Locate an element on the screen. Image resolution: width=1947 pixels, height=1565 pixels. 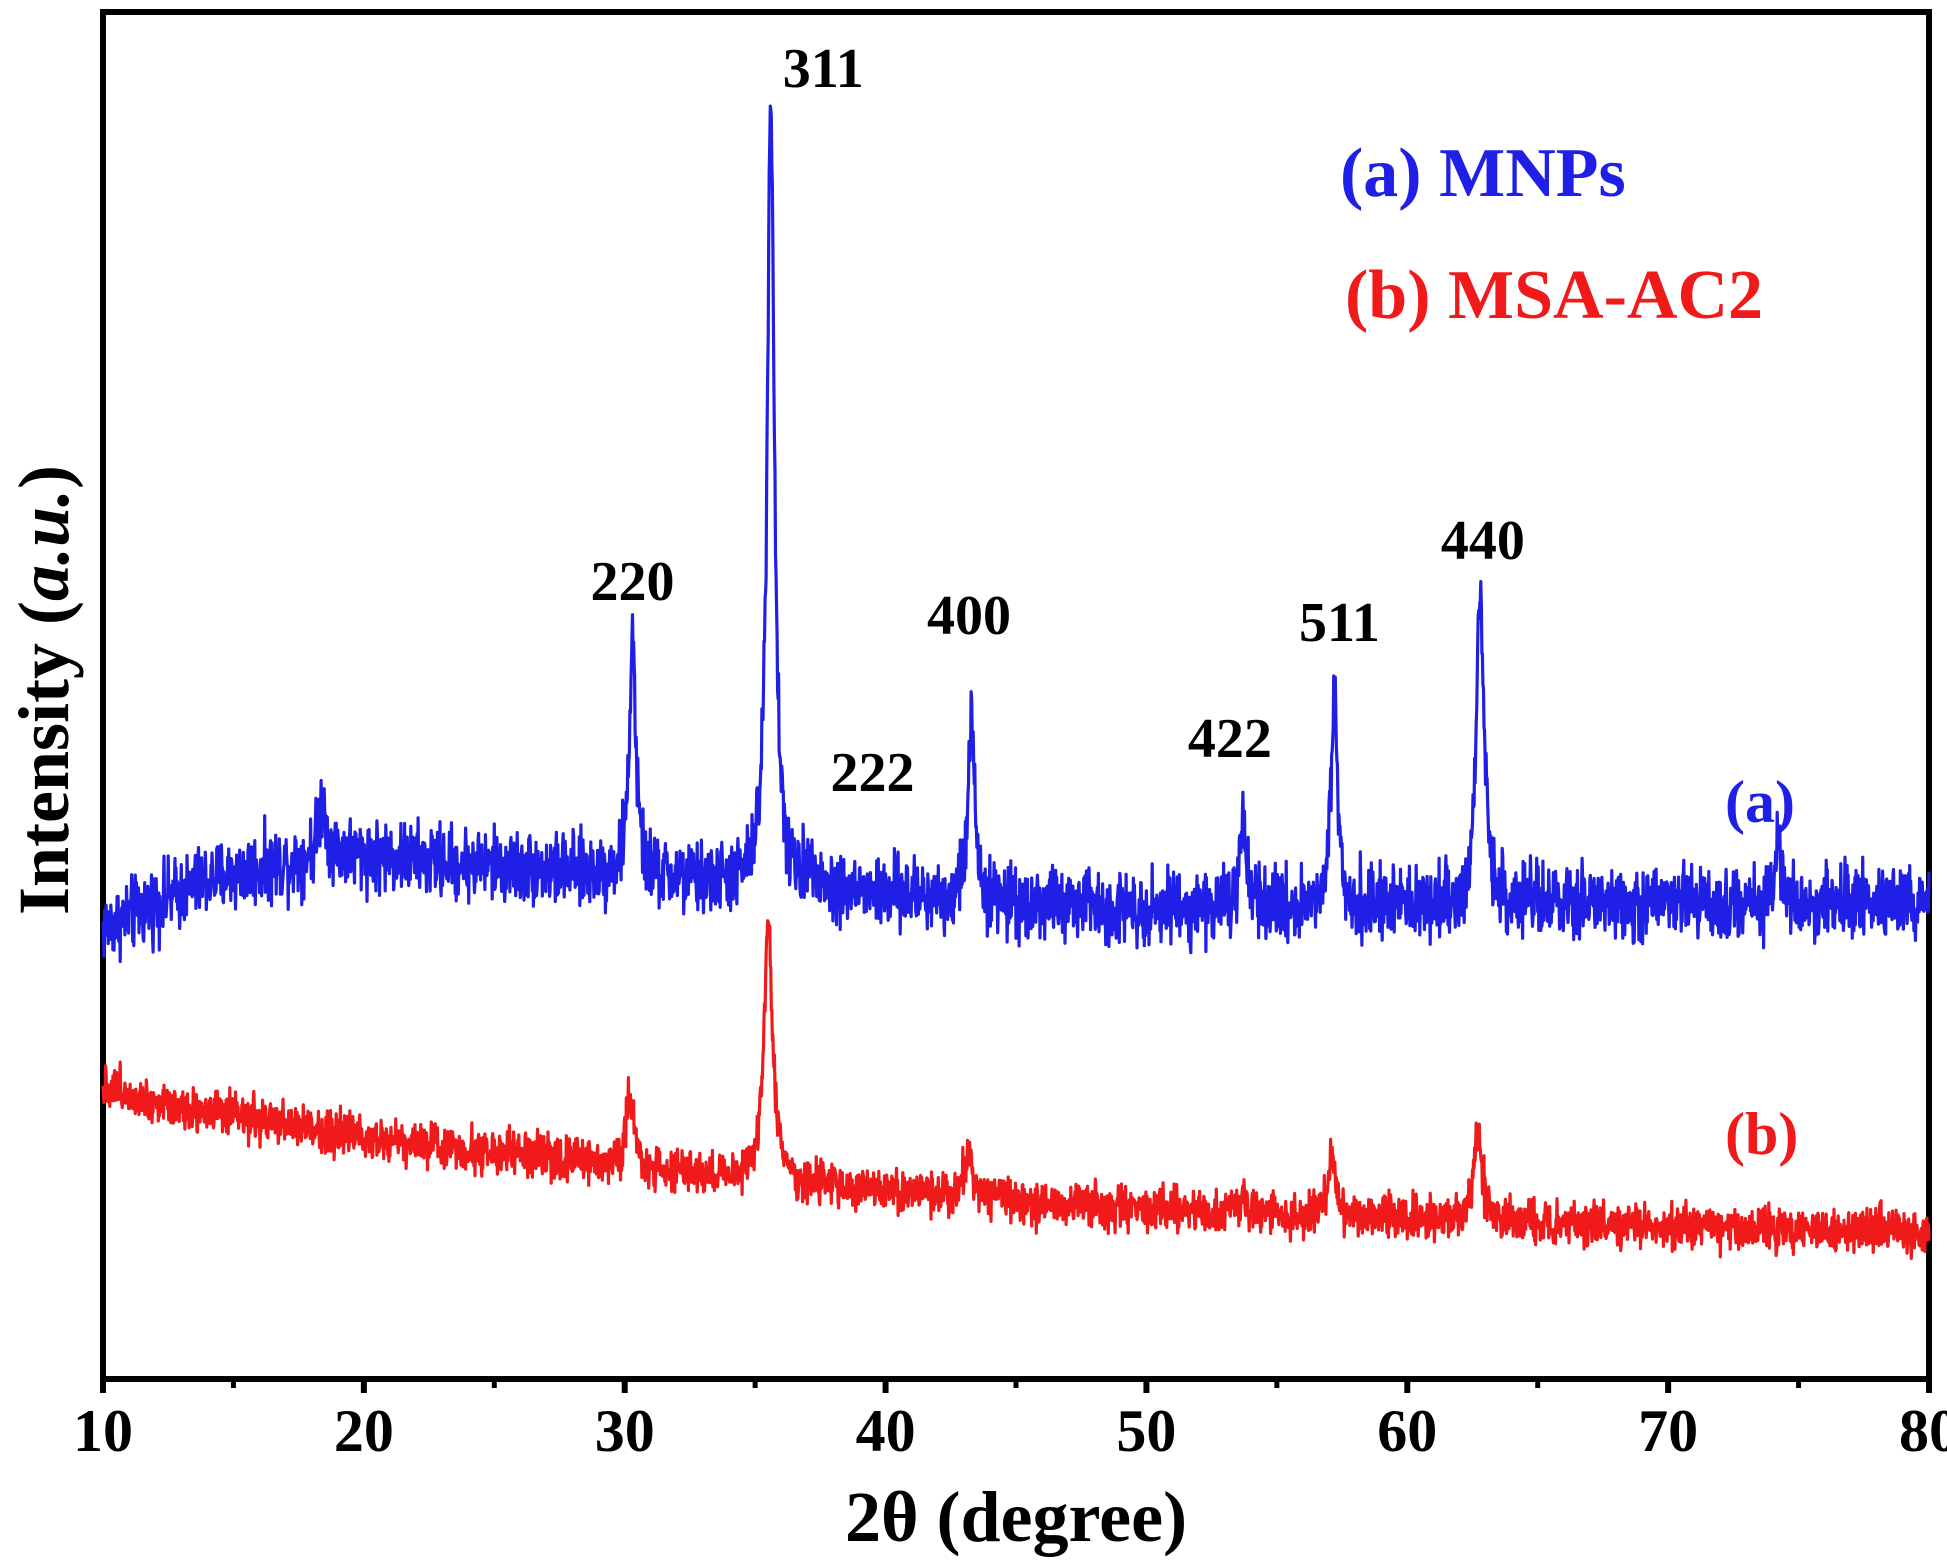
series-tag-b: (b) is located at coordinates (1761, 1134).